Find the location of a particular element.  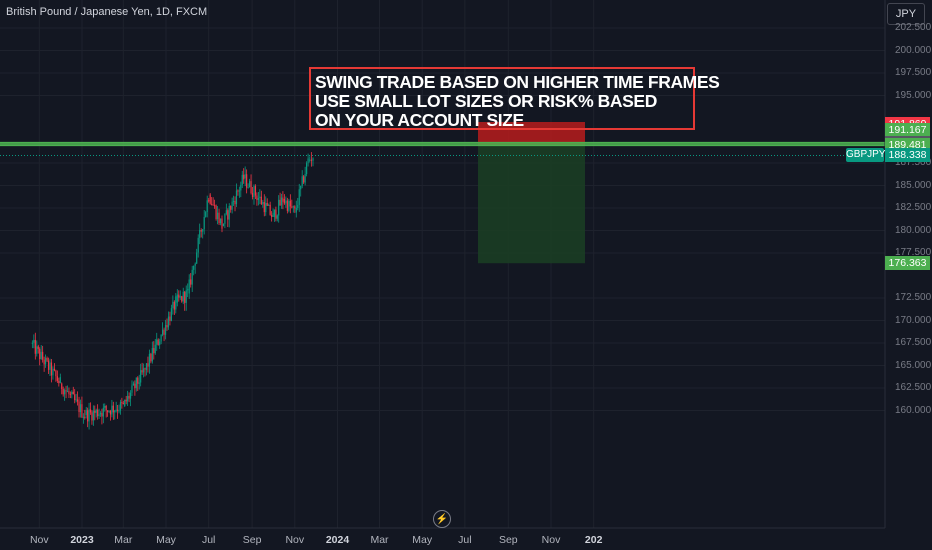

time-axis-label: 2024 is located at coordinates (337, 540).